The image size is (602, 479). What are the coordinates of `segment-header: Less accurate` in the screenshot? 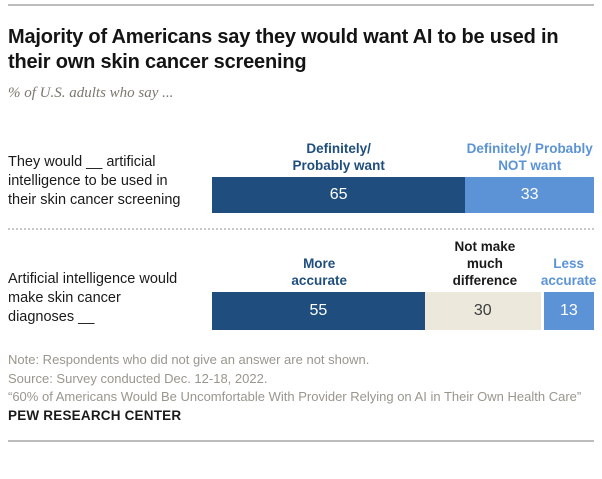 It's located at (568, 263).